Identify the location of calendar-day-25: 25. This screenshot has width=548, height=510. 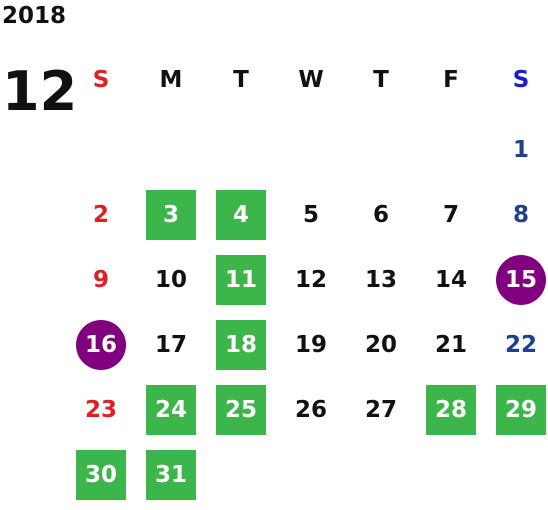
(241, 410).